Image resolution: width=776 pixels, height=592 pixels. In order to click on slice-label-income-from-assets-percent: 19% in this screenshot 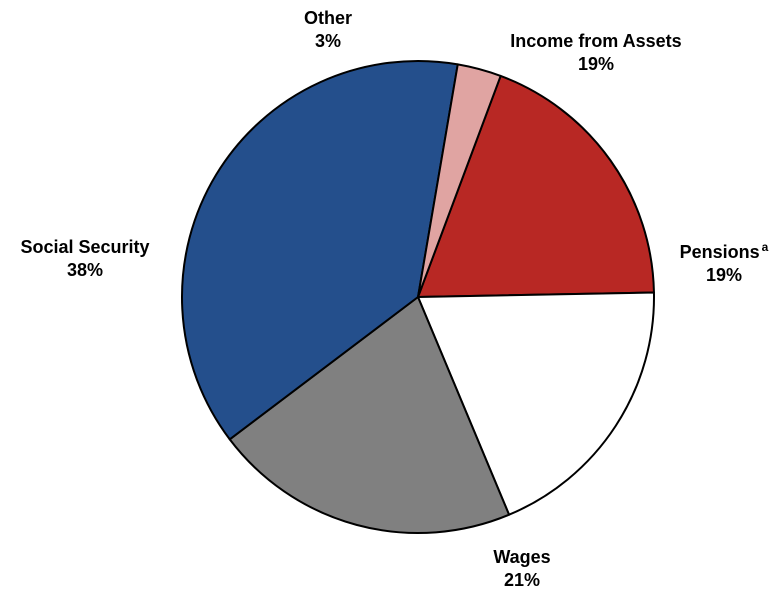, I will do `click(596, 64)`.